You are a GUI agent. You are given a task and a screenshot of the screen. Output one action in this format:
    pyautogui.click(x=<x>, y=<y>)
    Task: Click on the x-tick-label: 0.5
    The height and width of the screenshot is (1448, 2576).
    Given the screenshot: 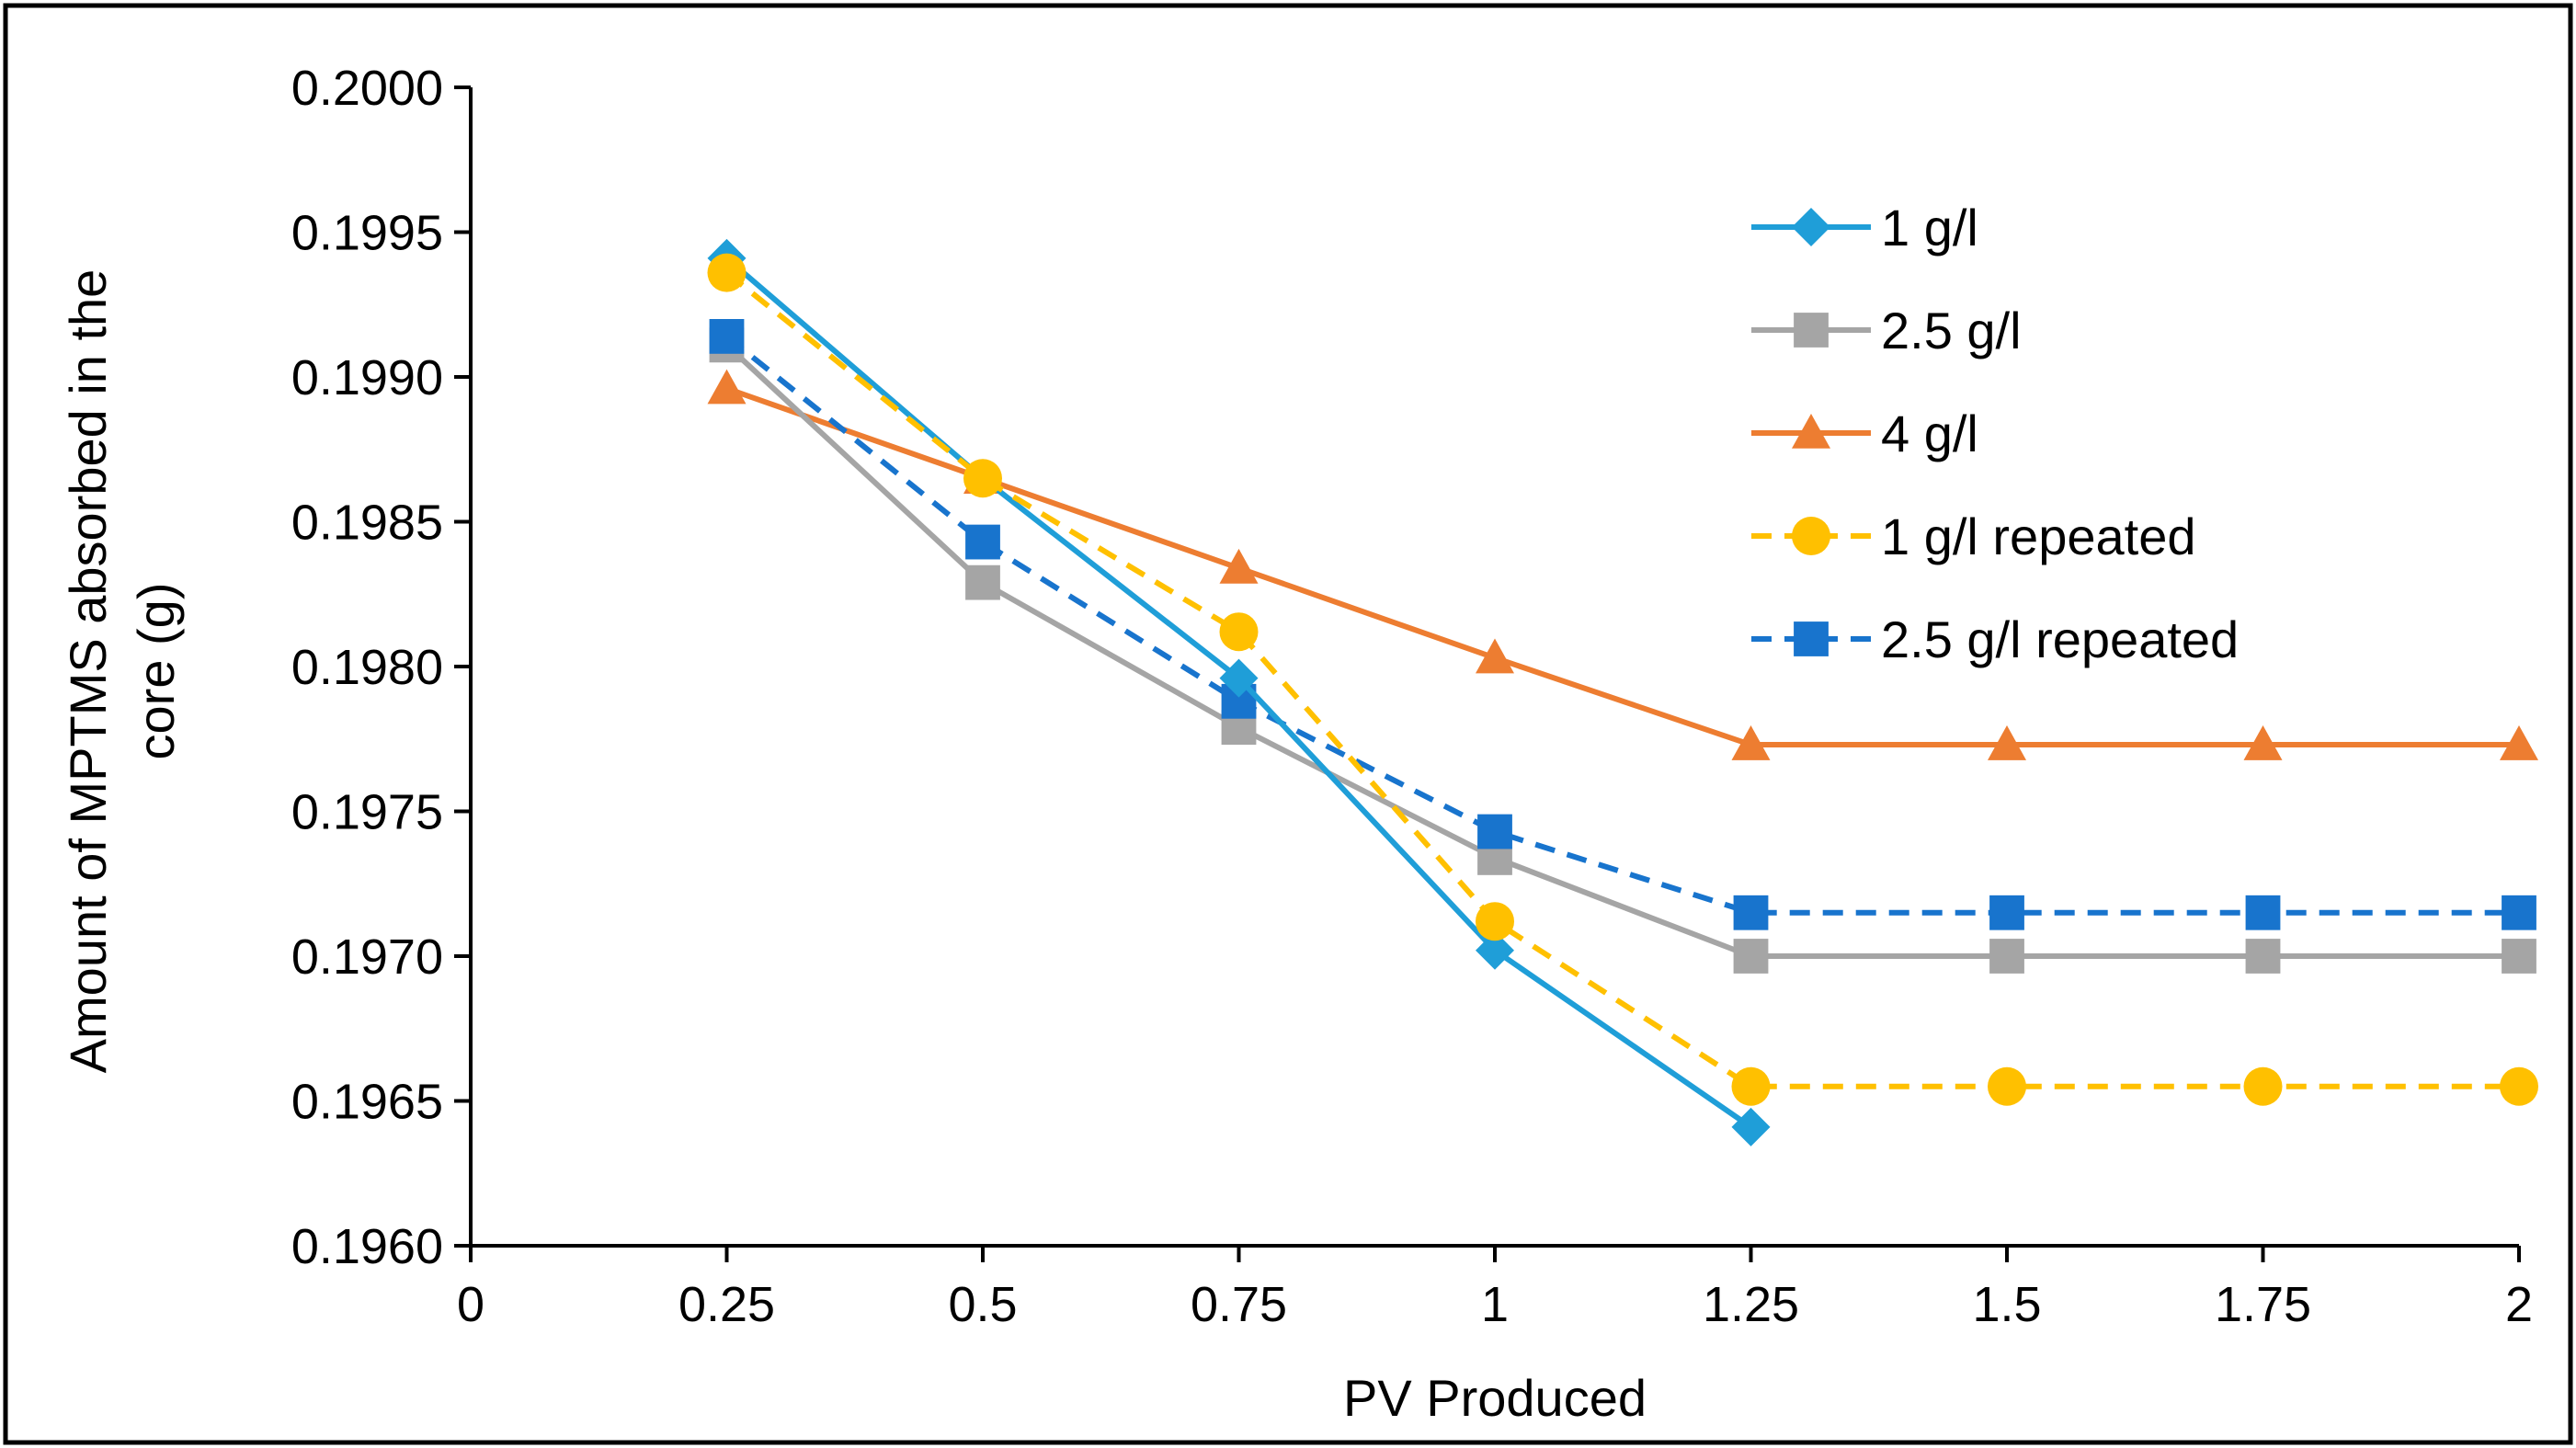 What is the action you would take?
    pyautogui.click(x=982, y=1305)
    